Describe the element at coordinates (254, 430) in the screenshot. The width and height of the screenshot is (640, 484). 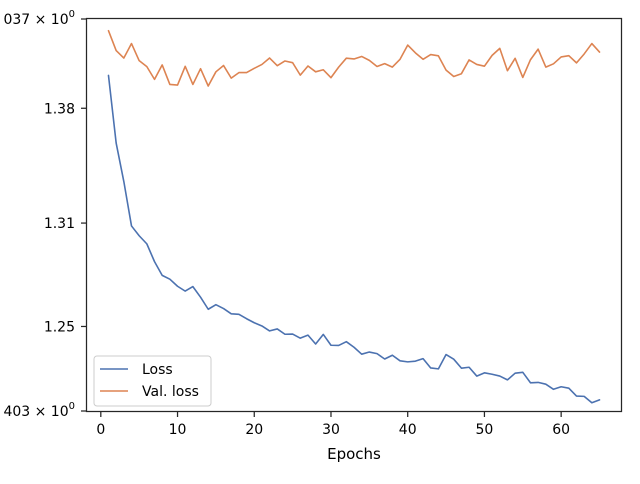
I see `x-tick-label: 20` at that location.